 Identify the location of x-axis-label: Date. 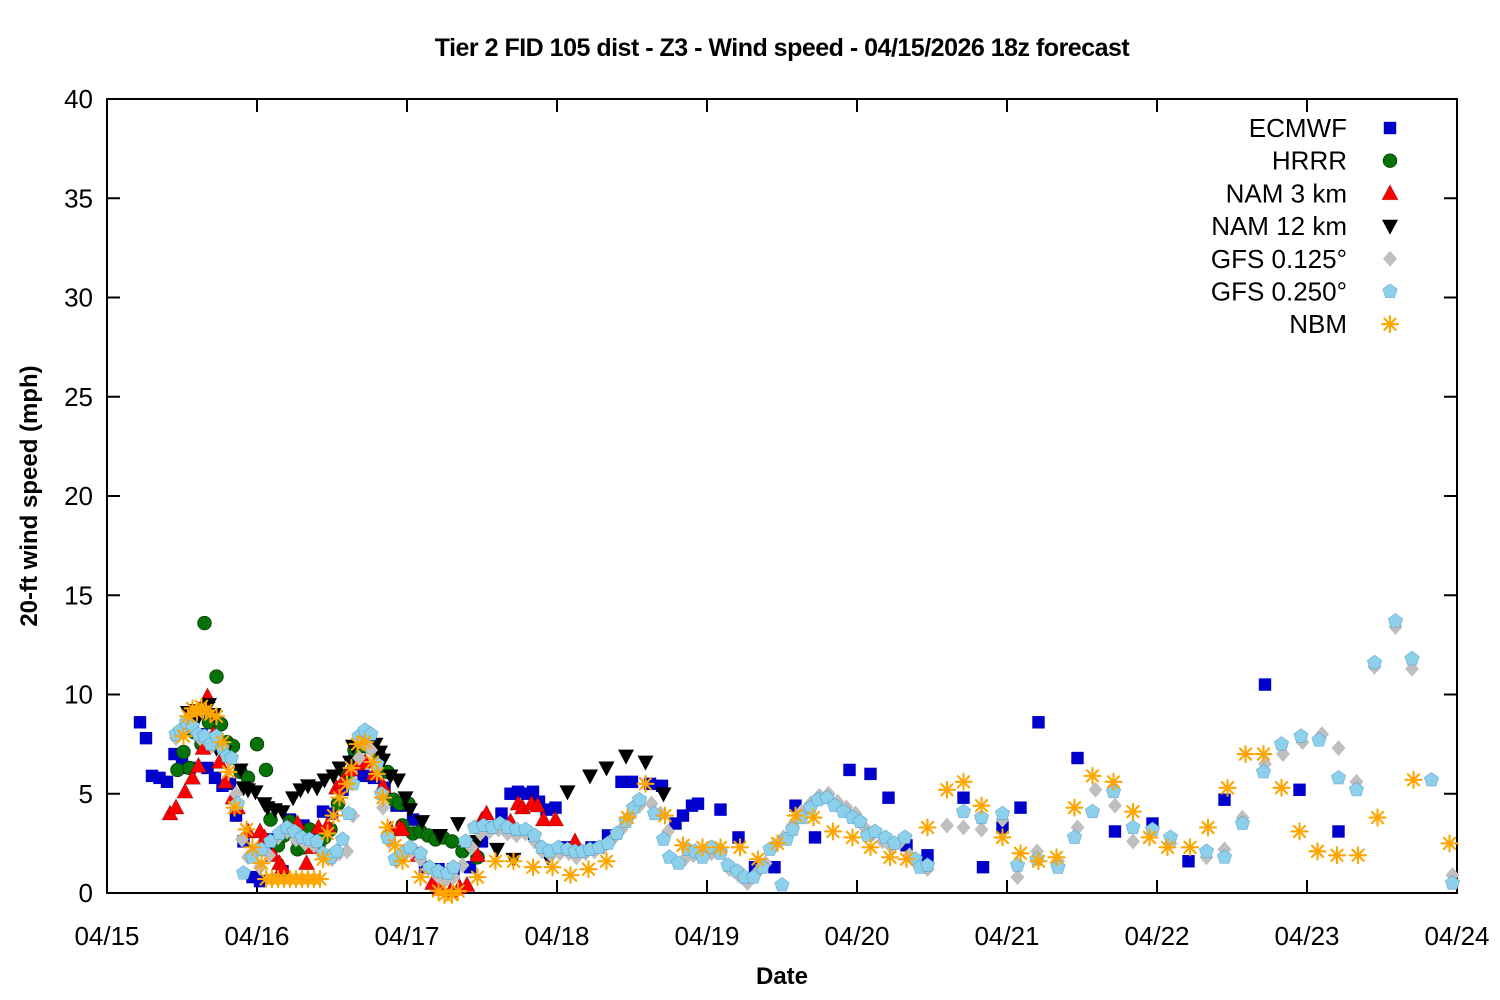
(782, 976).